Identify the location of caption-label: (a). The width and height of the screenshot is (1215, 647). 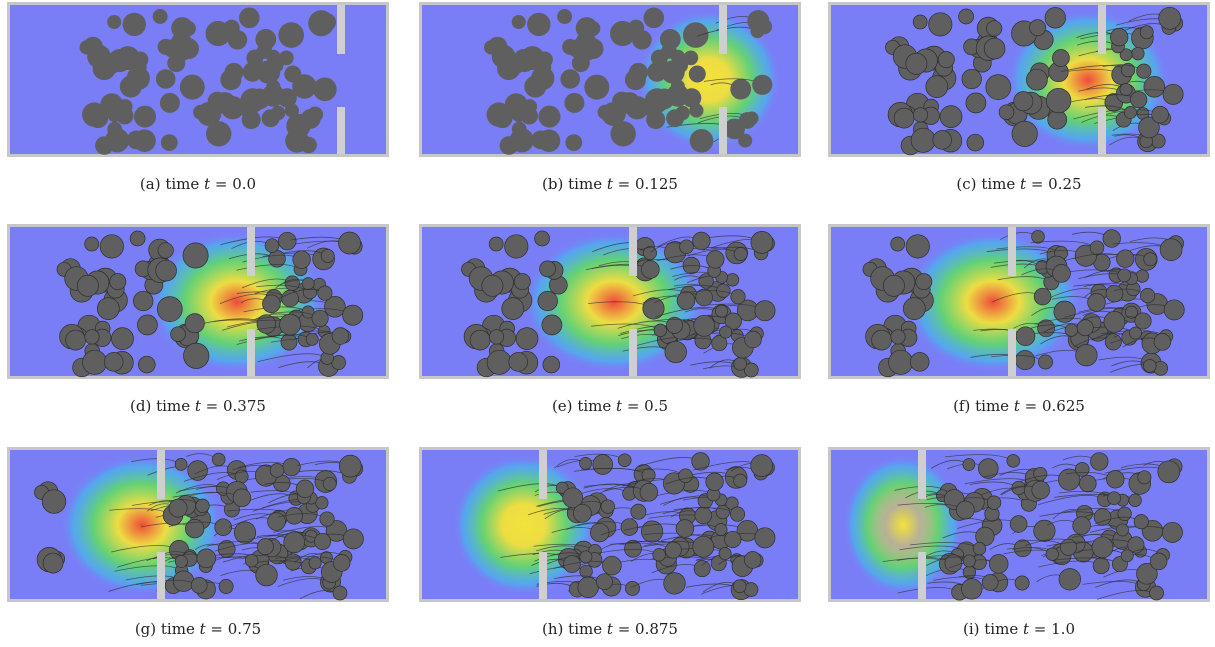
(150, 184).